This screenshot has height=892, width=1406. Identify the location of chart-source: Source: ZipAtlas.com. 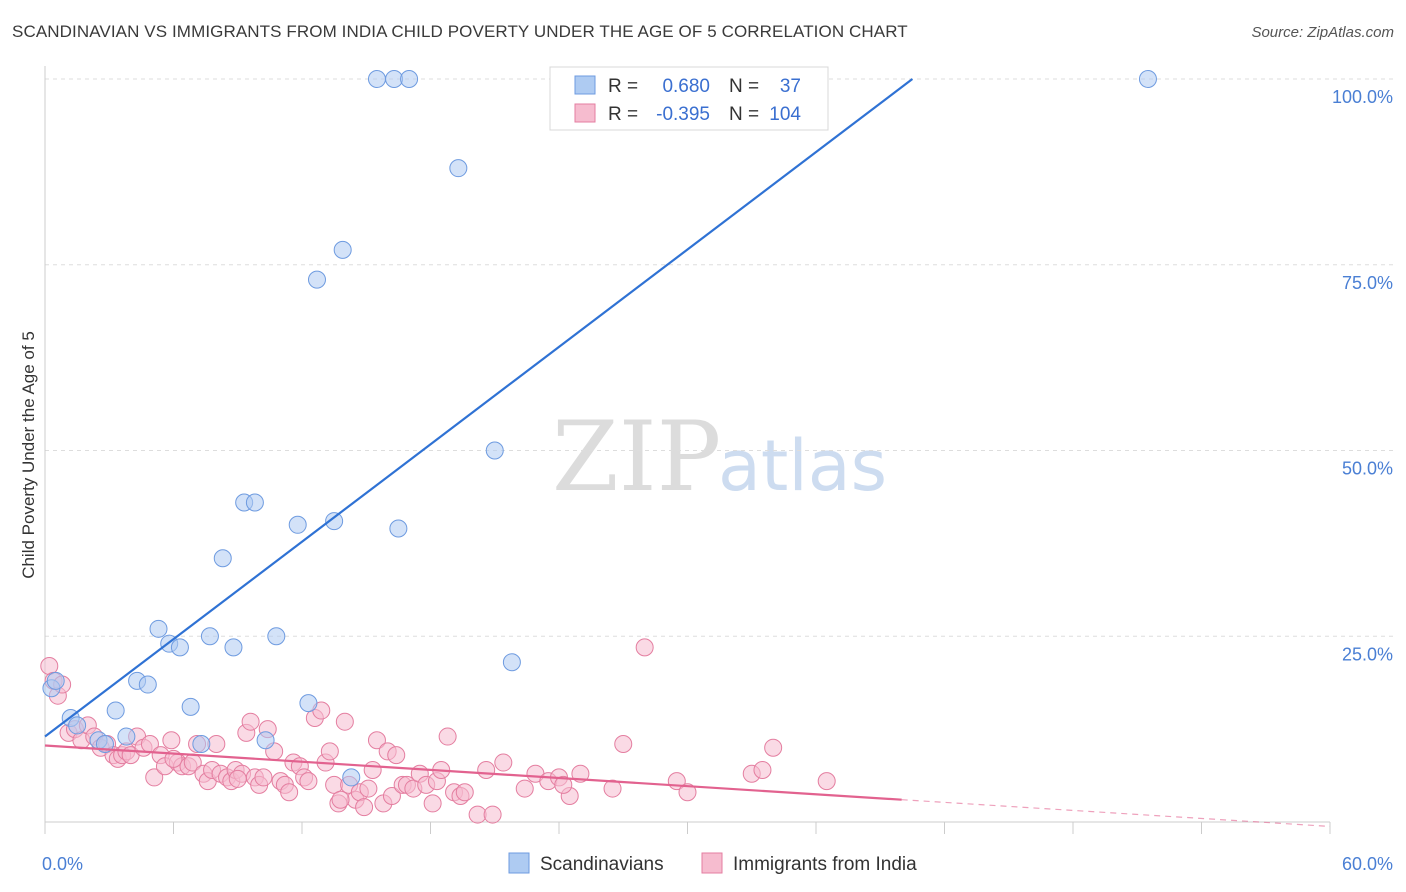
(1322, 32).